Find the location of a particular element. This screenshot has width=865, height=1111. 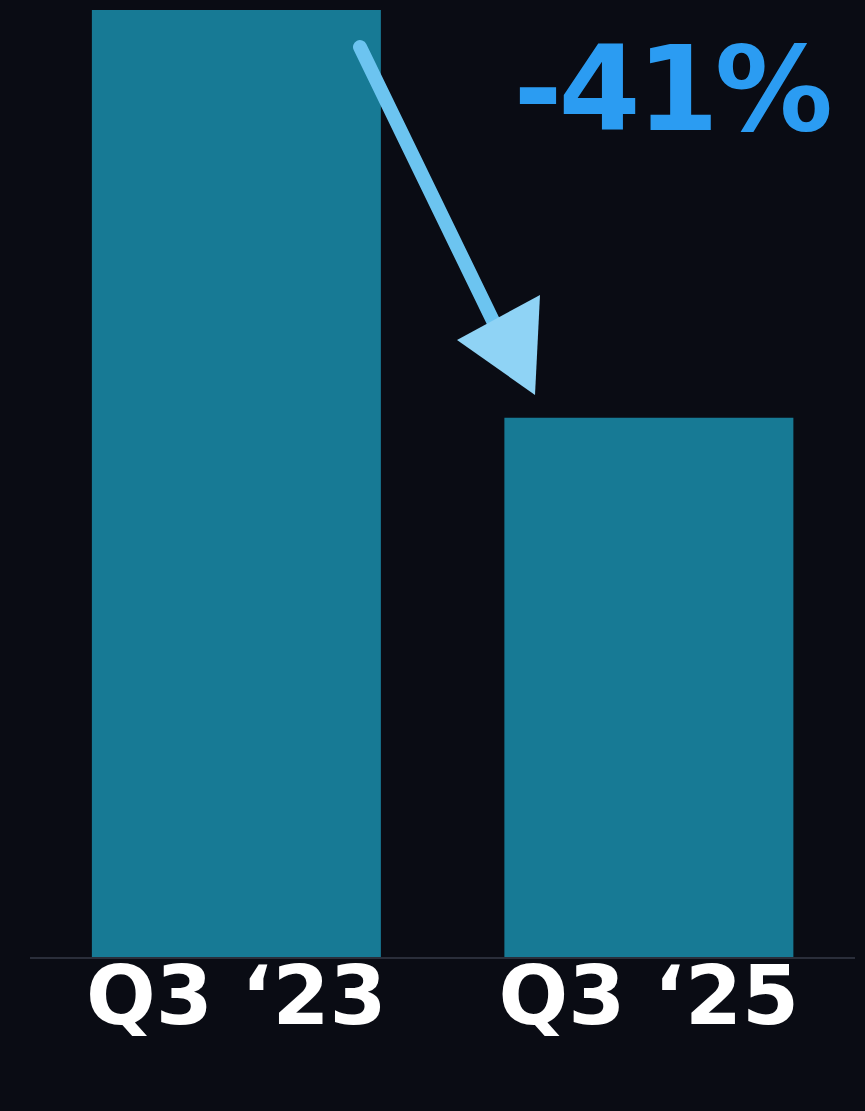

x-tick-label: Q3 ‘23 is located at coordinates (236, 996).